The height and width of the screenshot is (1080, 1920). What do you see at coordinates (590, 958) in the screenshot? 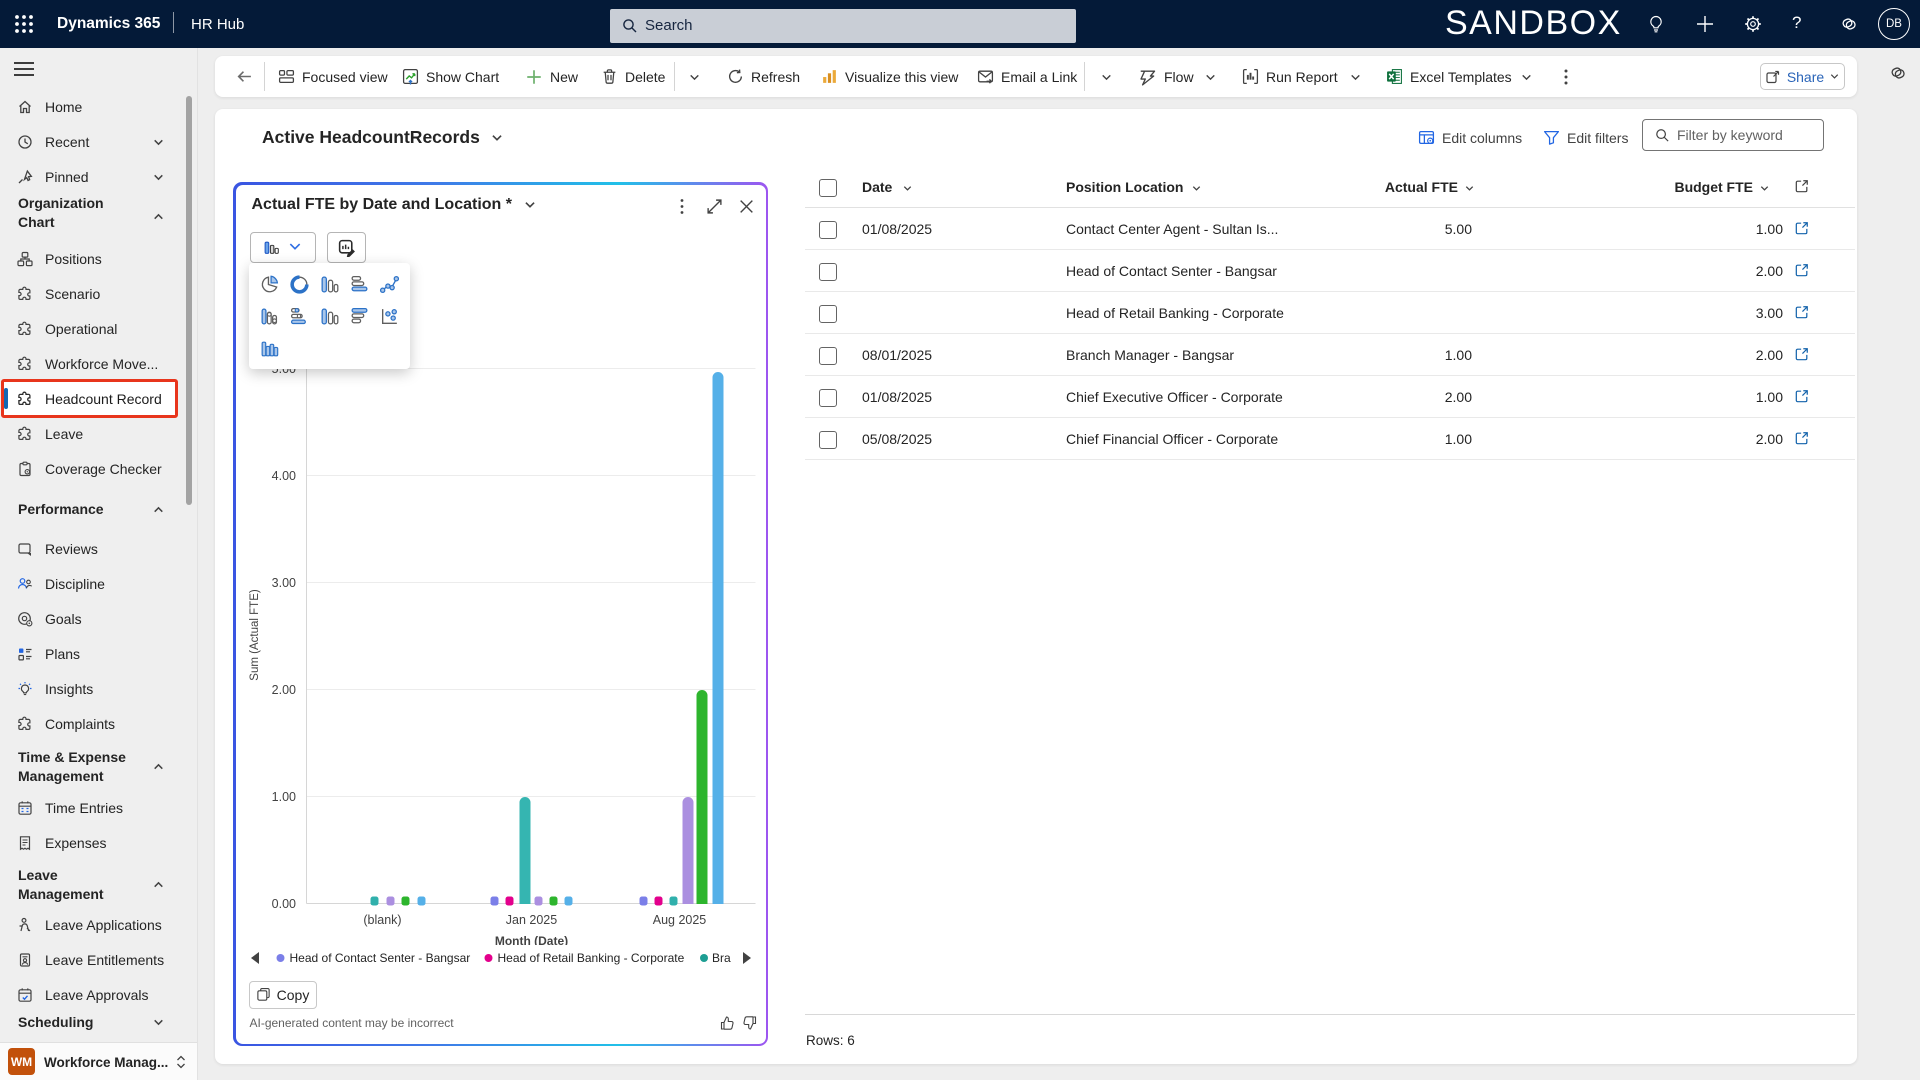
I see `svg-text:Head of Retail Banking - Corpo: Head of Retail Banking - Corporate` at bounding box center [590, 958].